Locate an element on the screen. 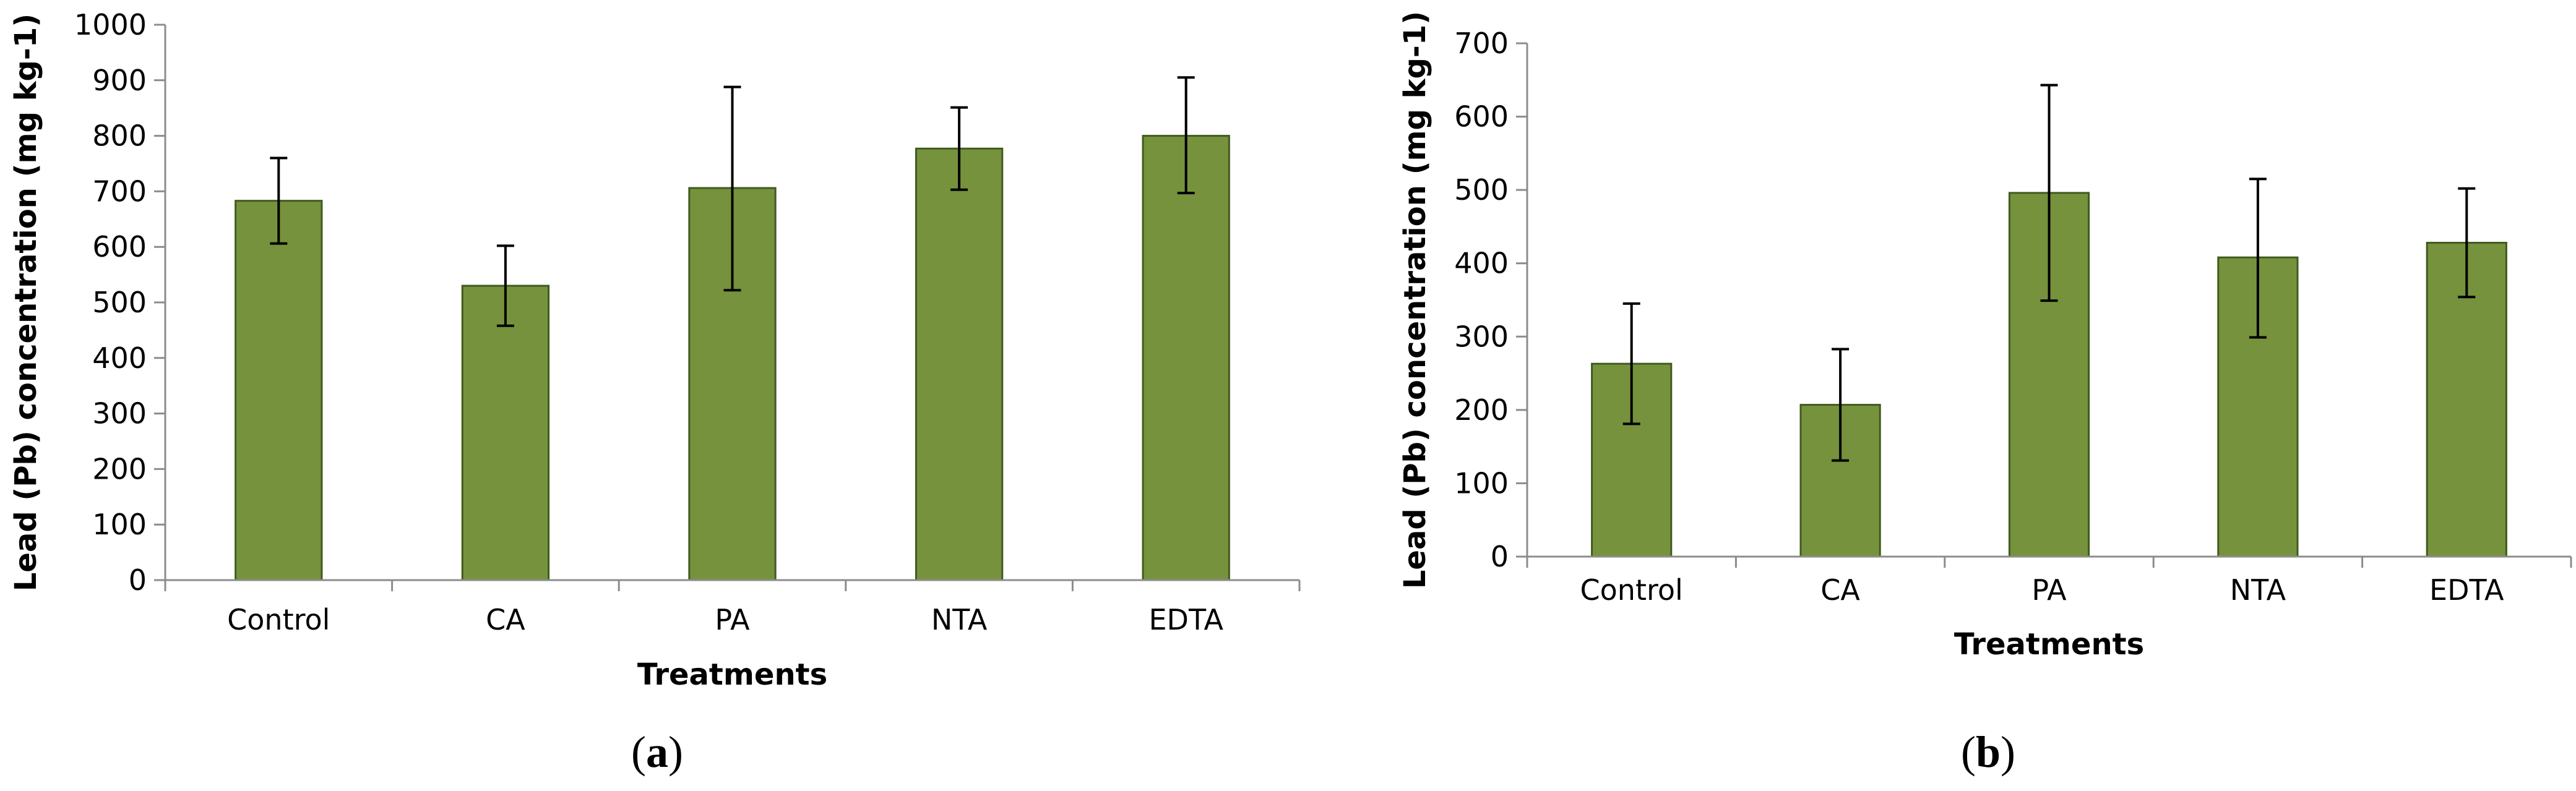 The height and width of the screenshot is (791, 2576). x-axis-title-b: Treatments is located at coordinates (2049, 644).